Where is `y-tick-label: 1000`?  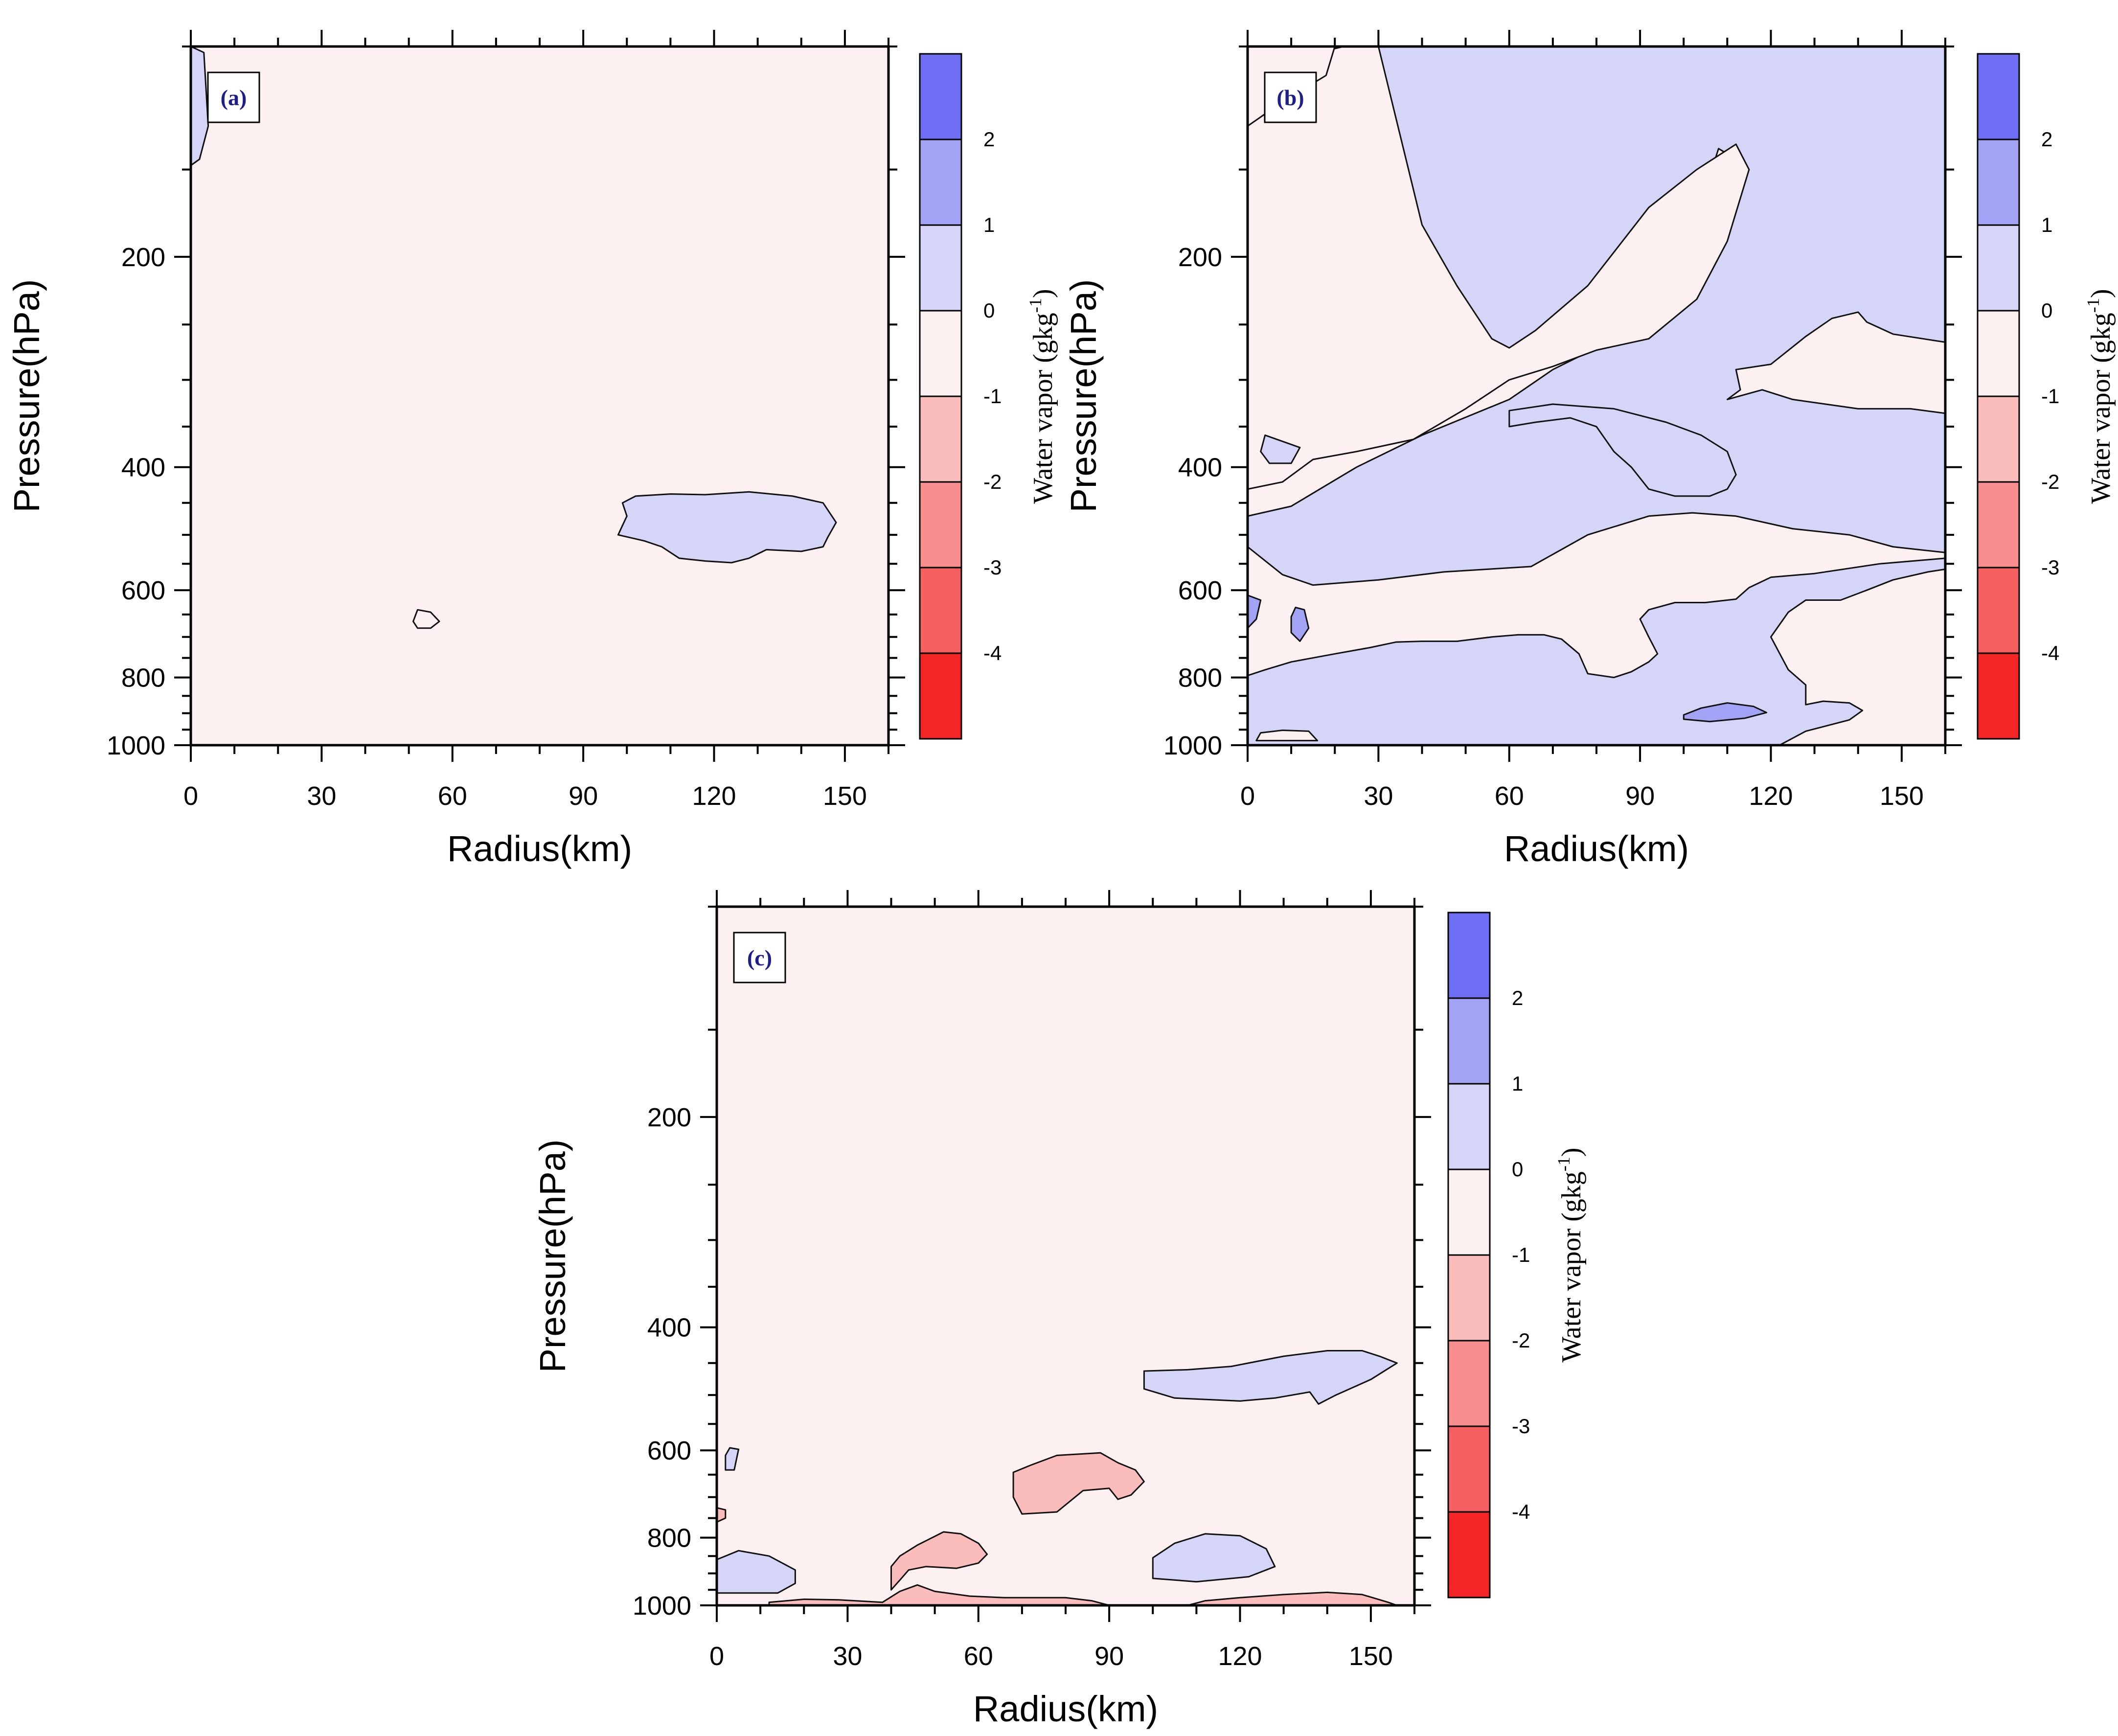 y-tick-label: 1000 is located at coordinates (136, 745).